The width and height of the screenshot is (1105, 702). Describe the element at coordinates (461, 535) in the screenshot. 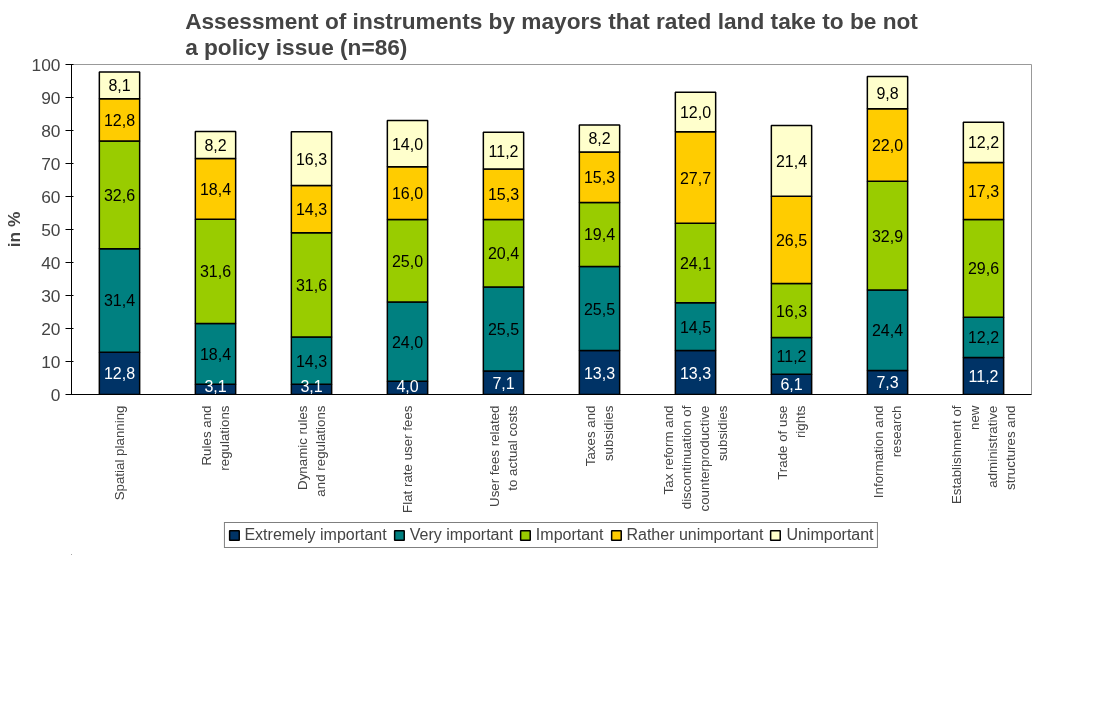

I see `legend-label: Very important` at that location.